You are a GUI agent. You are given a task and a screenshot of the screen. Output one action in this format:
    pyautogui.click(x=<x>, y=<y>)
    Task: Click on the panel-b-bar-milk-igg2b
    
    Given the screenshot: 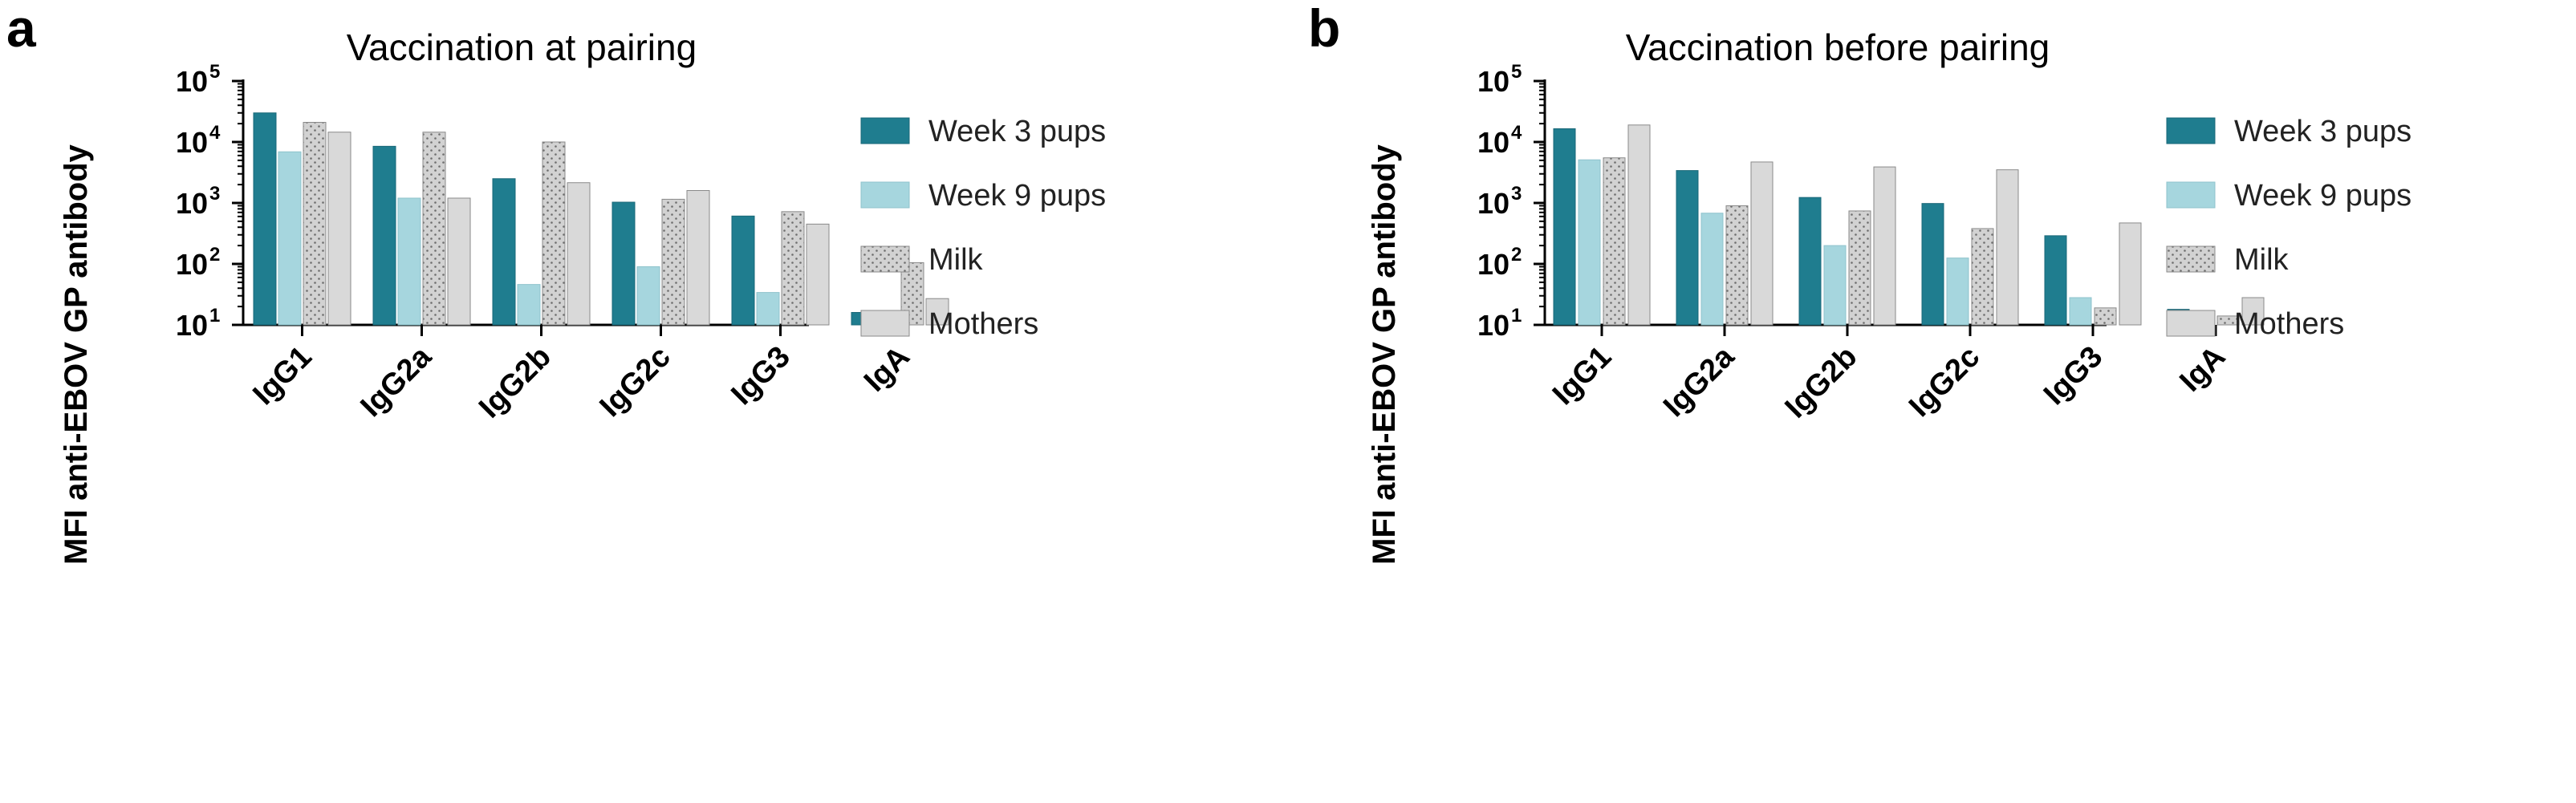 What is the action you would take?
    pyautogui.click(x=1859, y=268)
    